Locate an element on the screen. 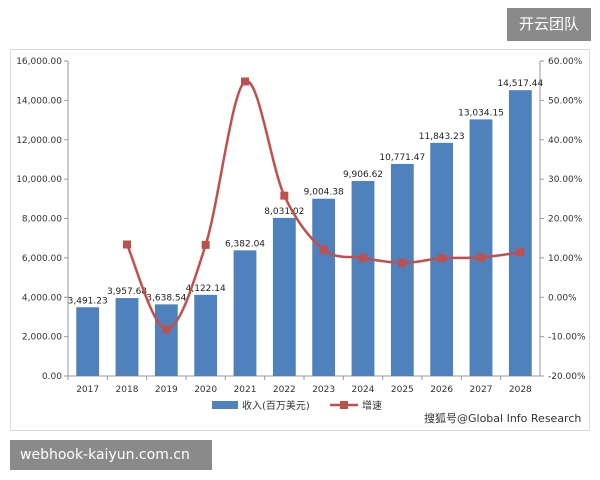 The image size is (600, 480). right-tick-label: 20.00% is located at coordinates (565, 220).